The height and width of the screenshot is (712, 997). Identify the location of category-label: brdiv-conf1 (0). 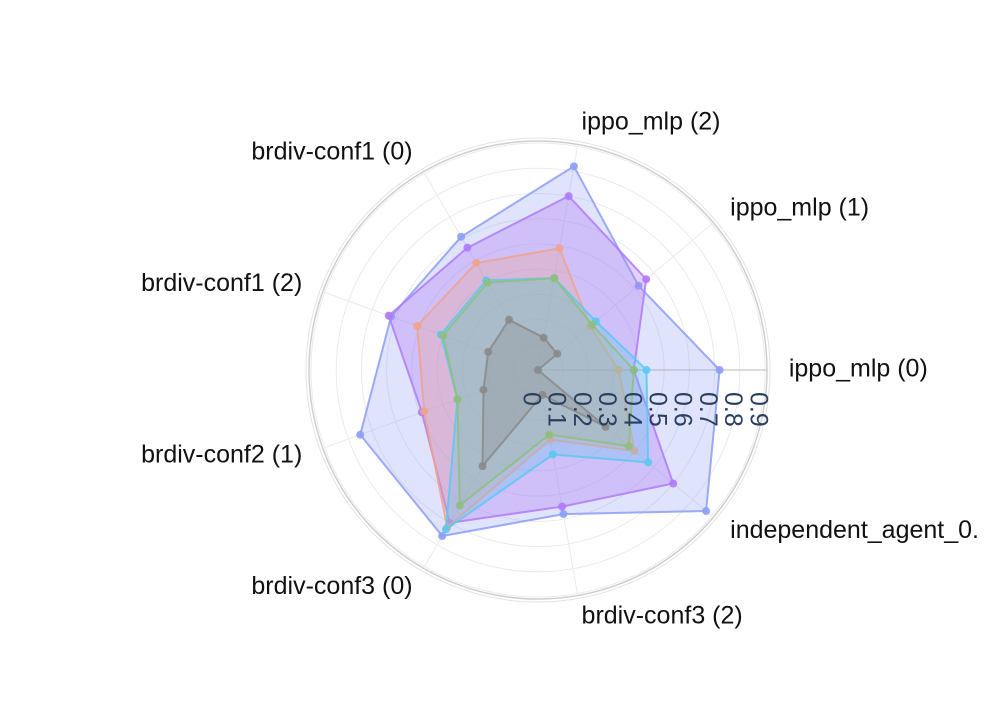
(331, 151).